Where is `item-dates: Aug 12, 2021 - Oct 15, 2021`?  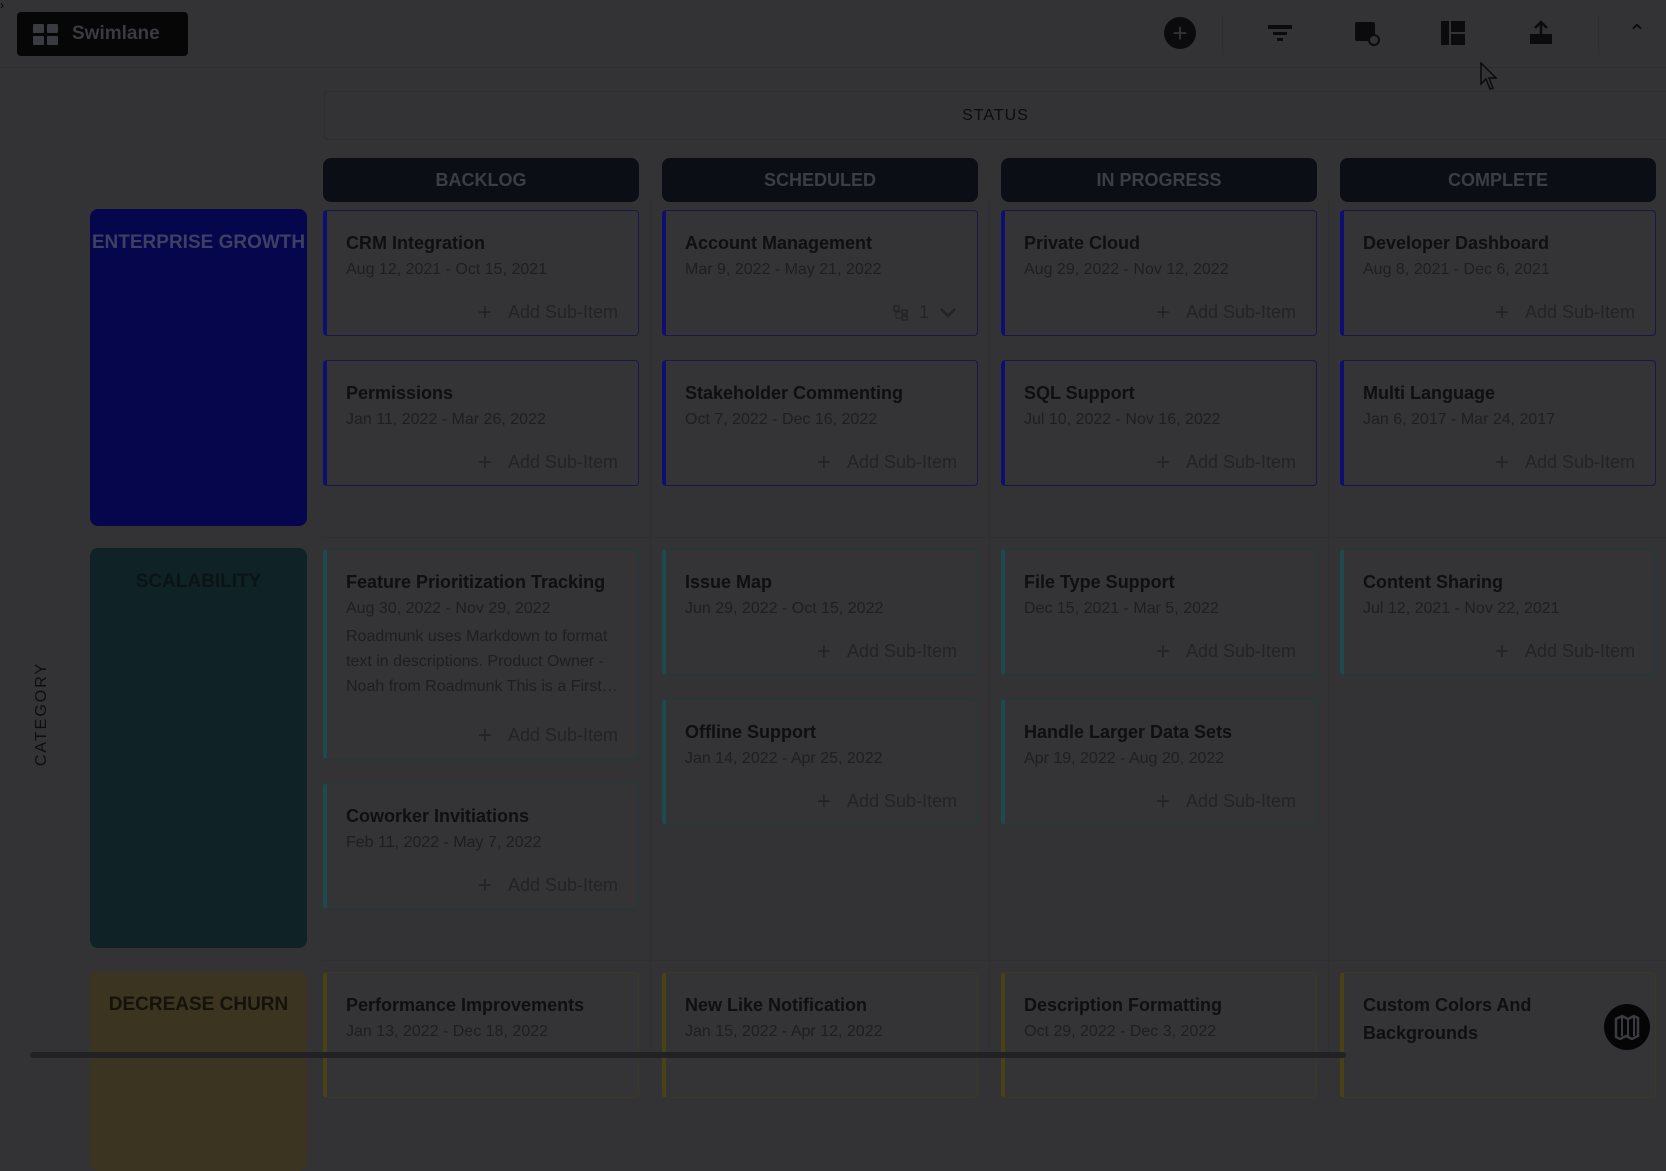
item-dates: Aug 12, 2021 - Oct 15, 2021 is located at coordinates (447, 269).